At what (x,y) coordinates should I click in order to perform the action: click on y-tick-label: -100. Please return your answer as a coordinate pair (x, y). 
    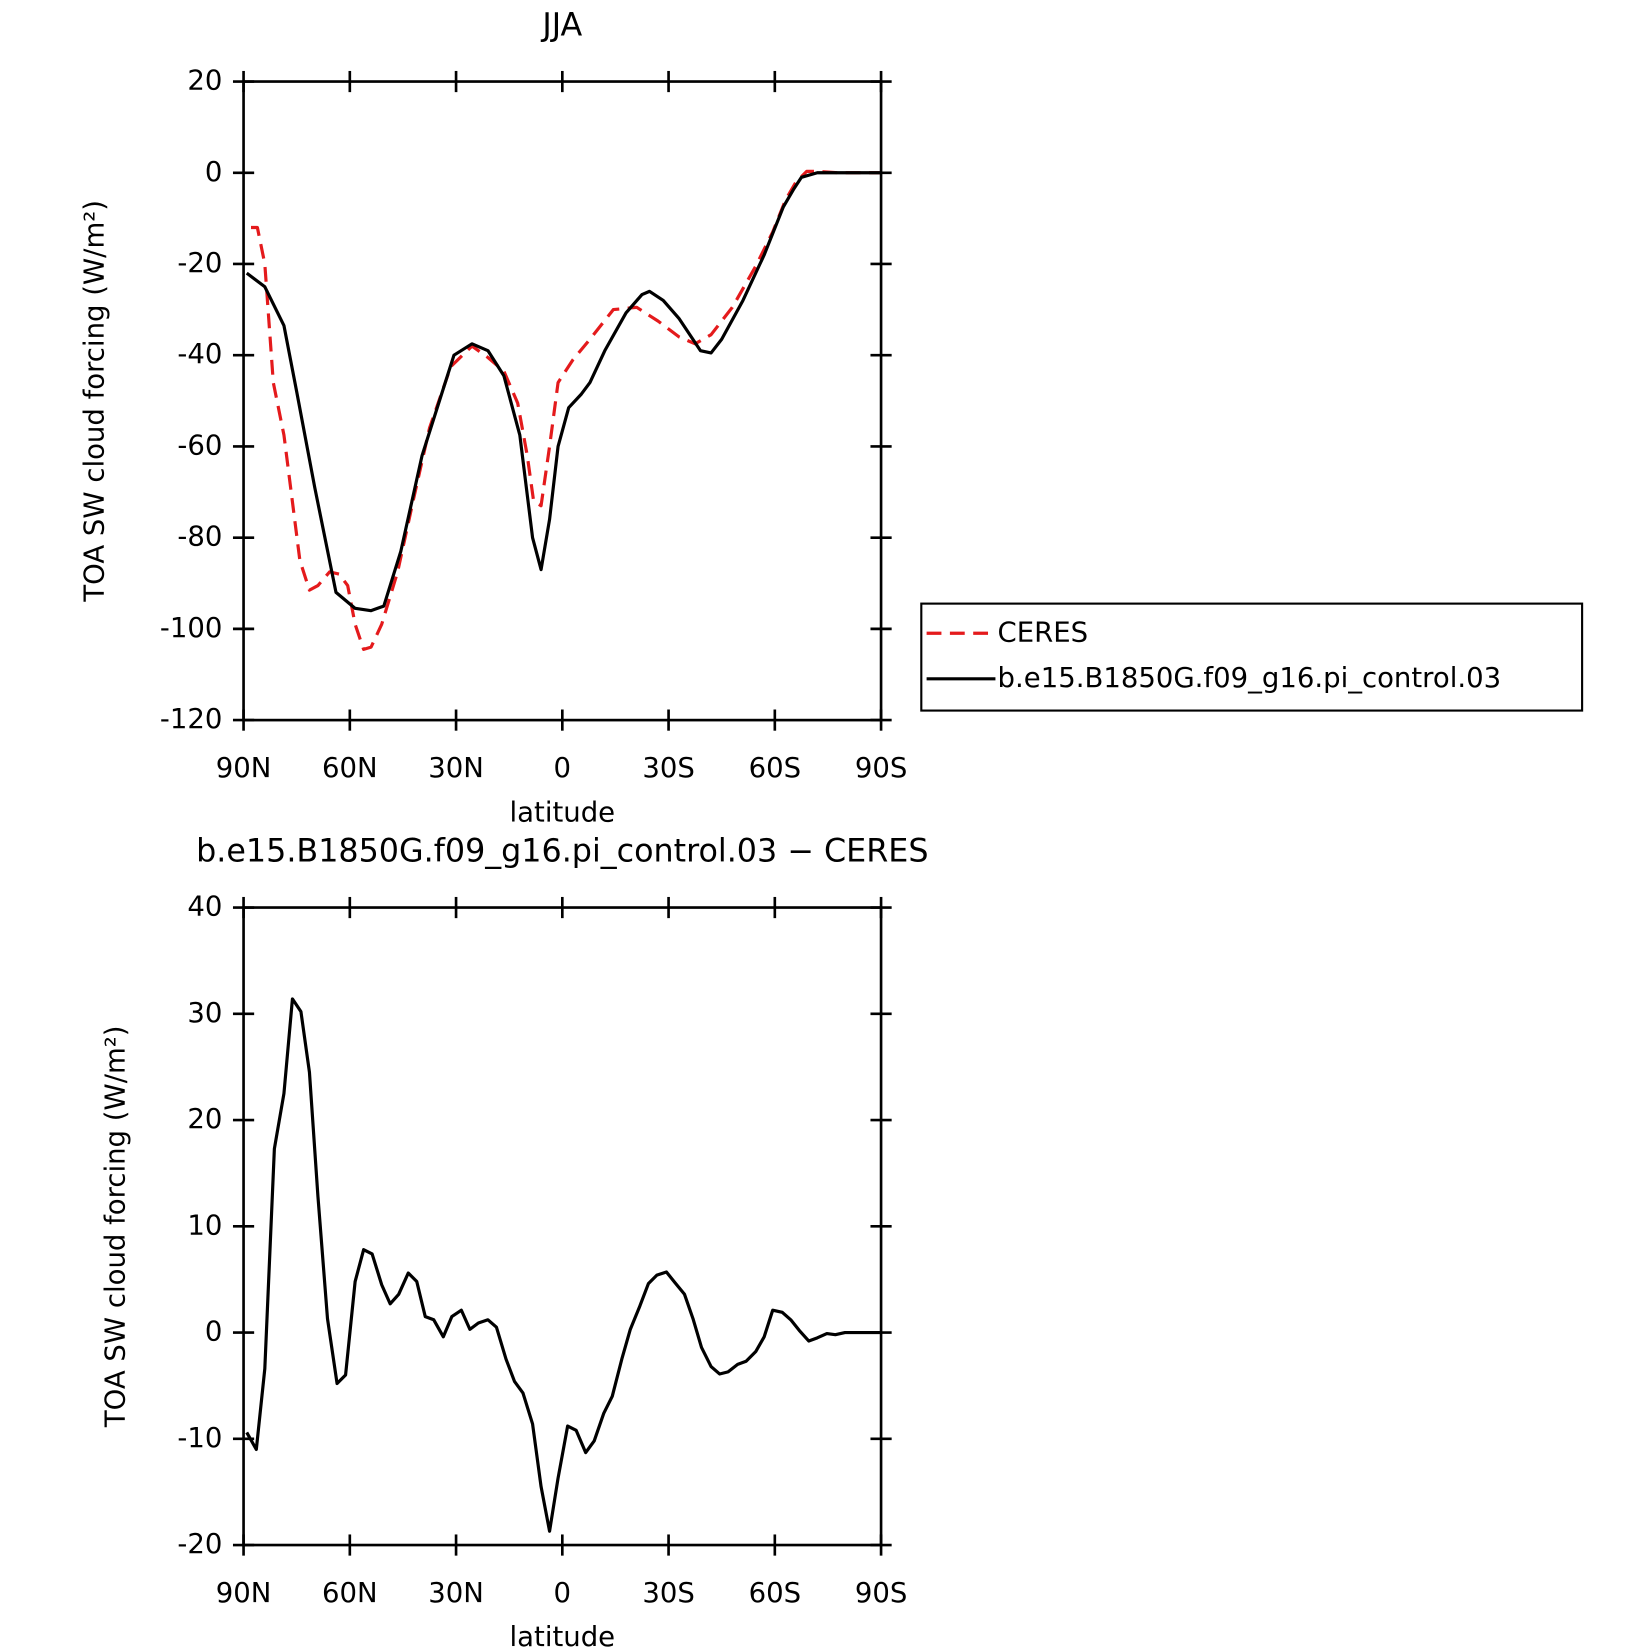
    Looking at the image, I should click on (191, 628).